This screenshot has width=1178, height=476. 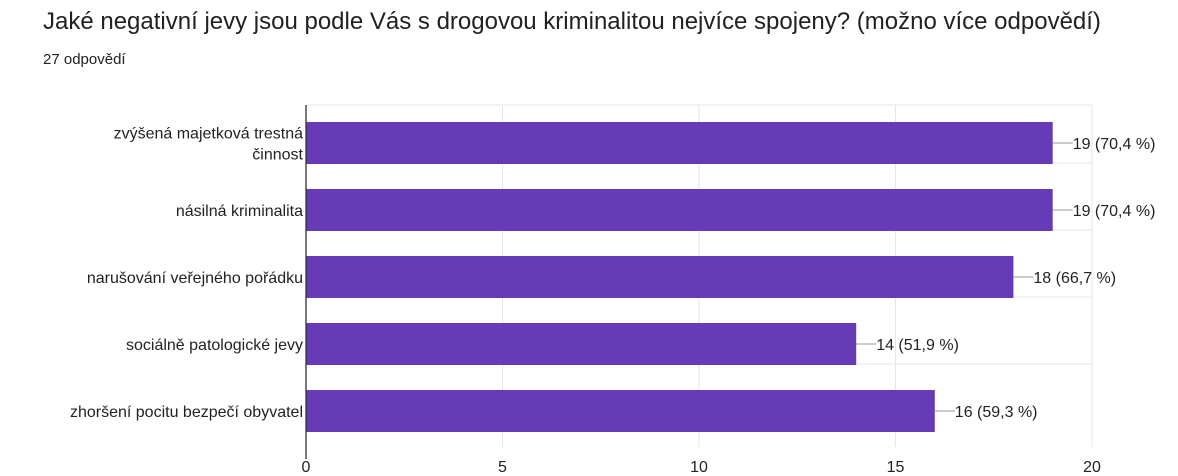 I want to click on category-label: narušování veřejného pořádku, so click(x=195, y=278).